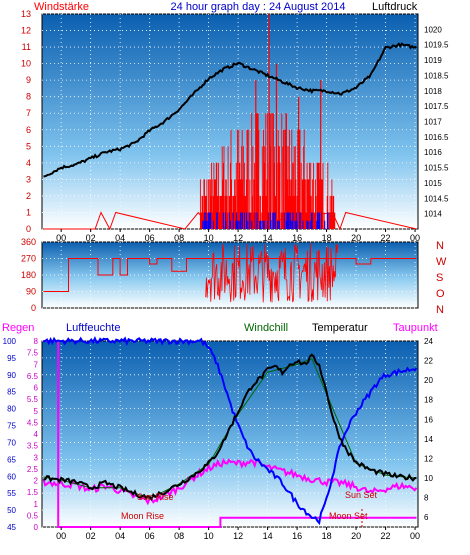  I want to click on wind-speed-line, so click(230, 221).